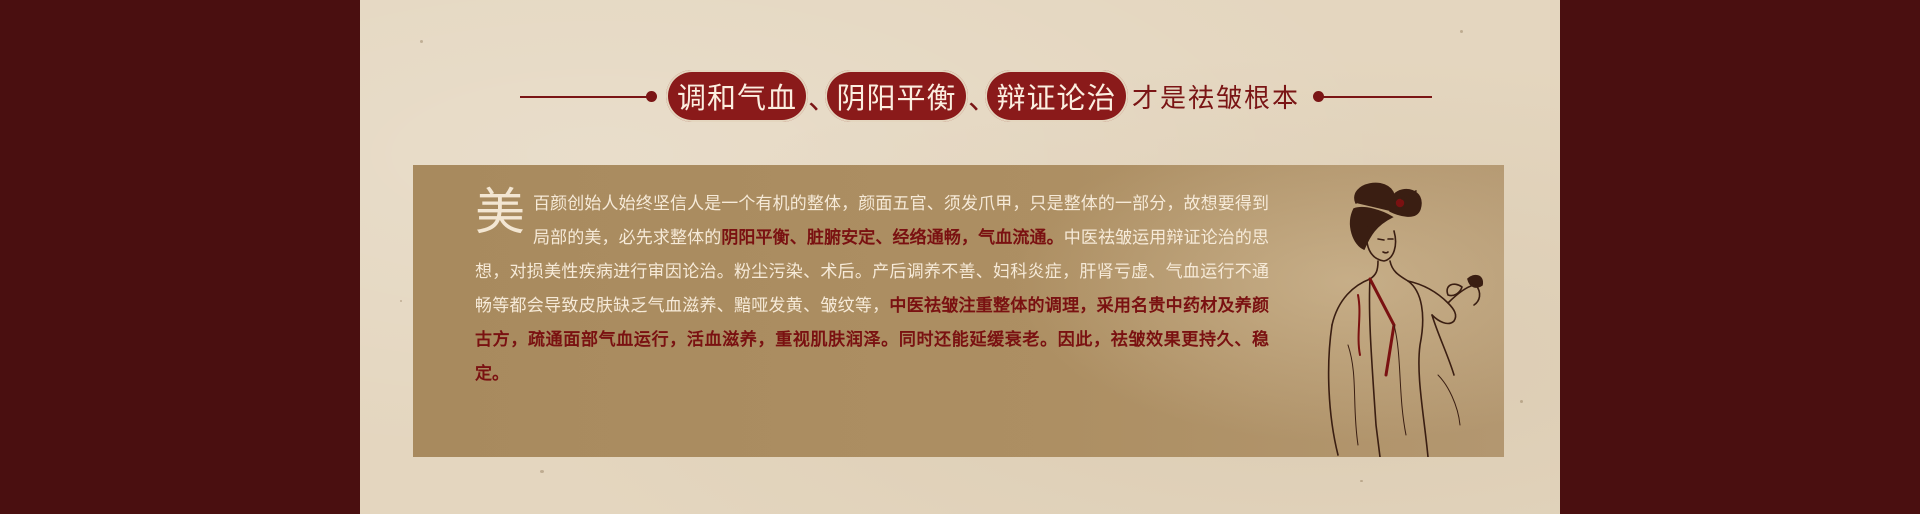 The height and width of the screenshot is (514, 1920). Describe the element at coordinates (1056, 96) in the screenshot. I see `heading-pill-treatment: 辩证论治` at that location.